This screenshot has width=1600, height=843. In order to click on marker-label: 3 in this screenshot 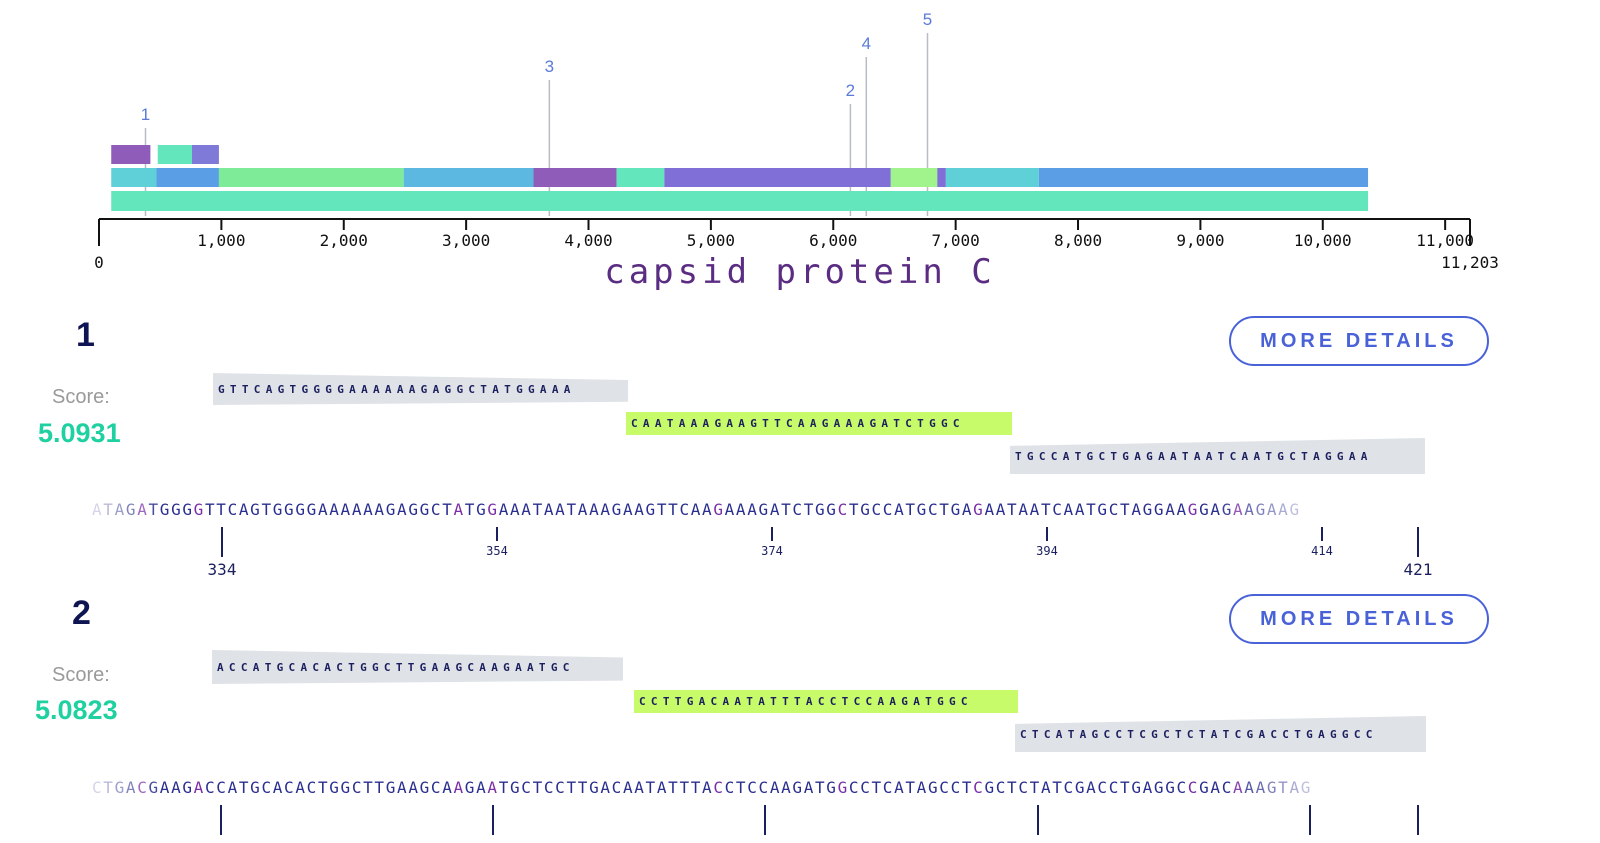, I will do `click(549, 66)`.